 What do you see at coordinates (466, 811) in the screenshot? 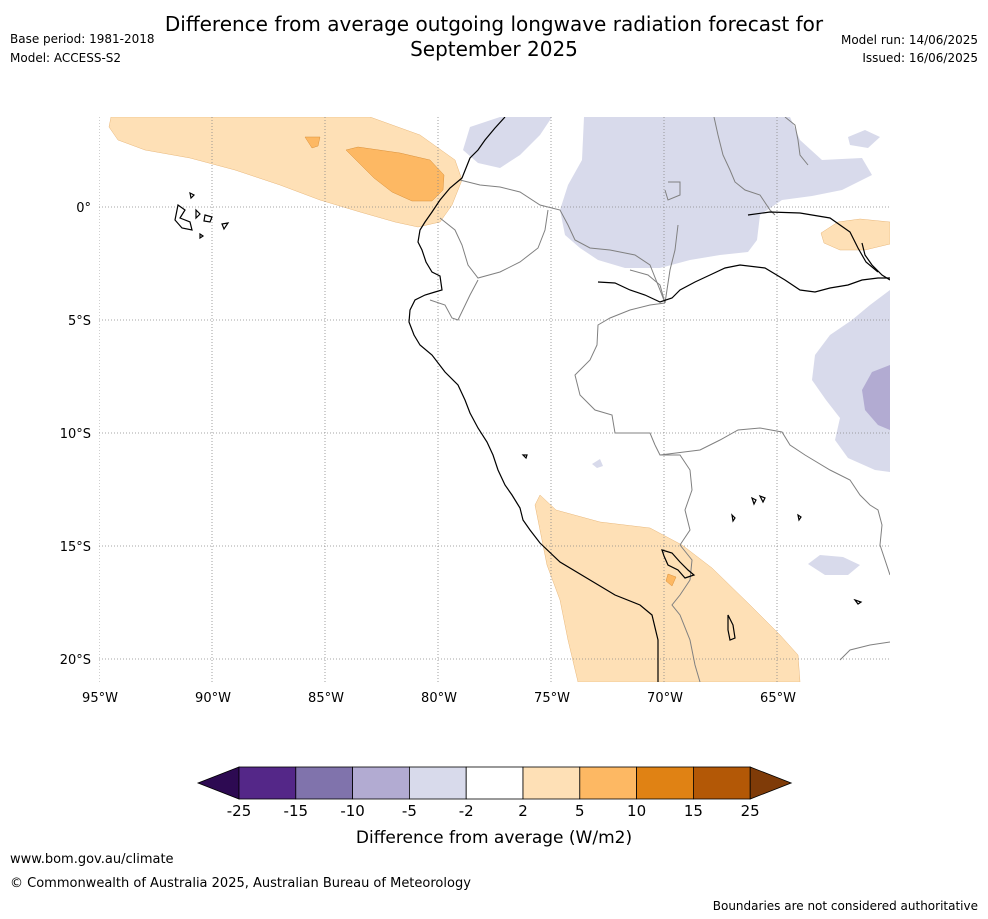
I see `legend-tick-label: -2` at bounding box center [466, 811].